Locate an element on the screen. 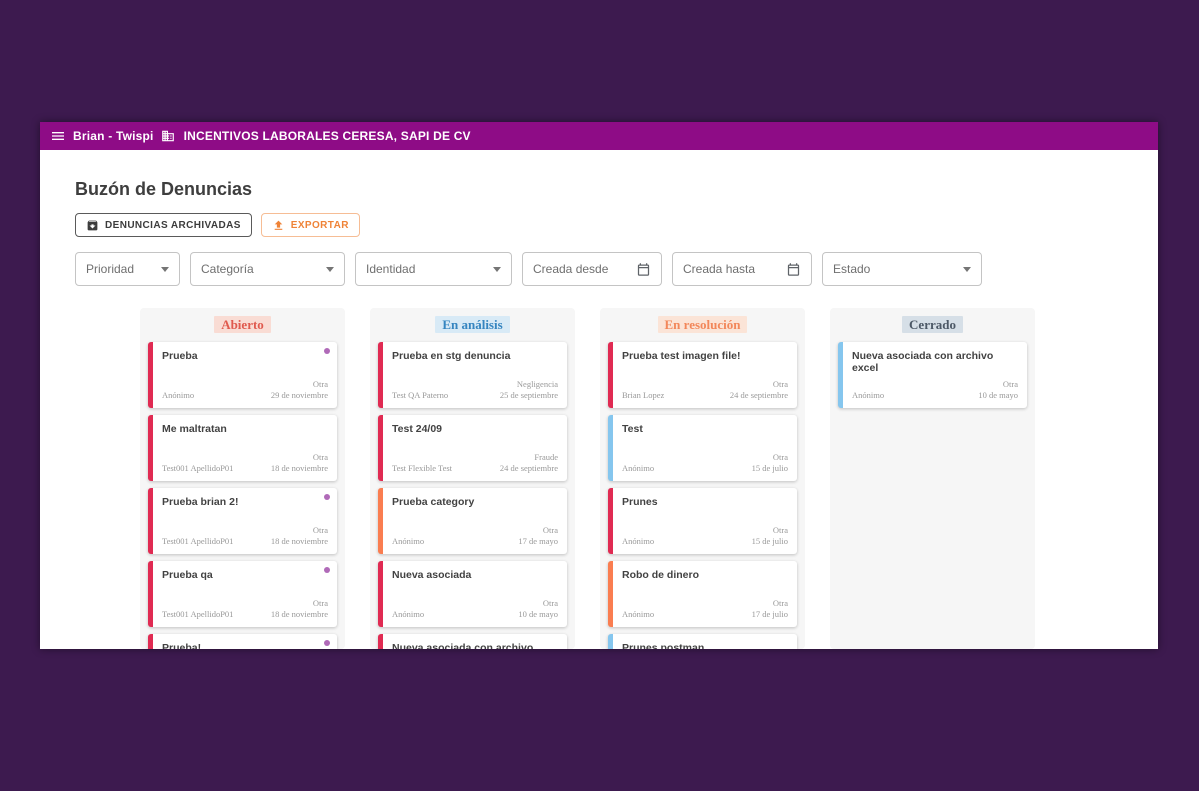  denuncia-card: Nueva asociada con archivo is located at coordinates (472, 641).